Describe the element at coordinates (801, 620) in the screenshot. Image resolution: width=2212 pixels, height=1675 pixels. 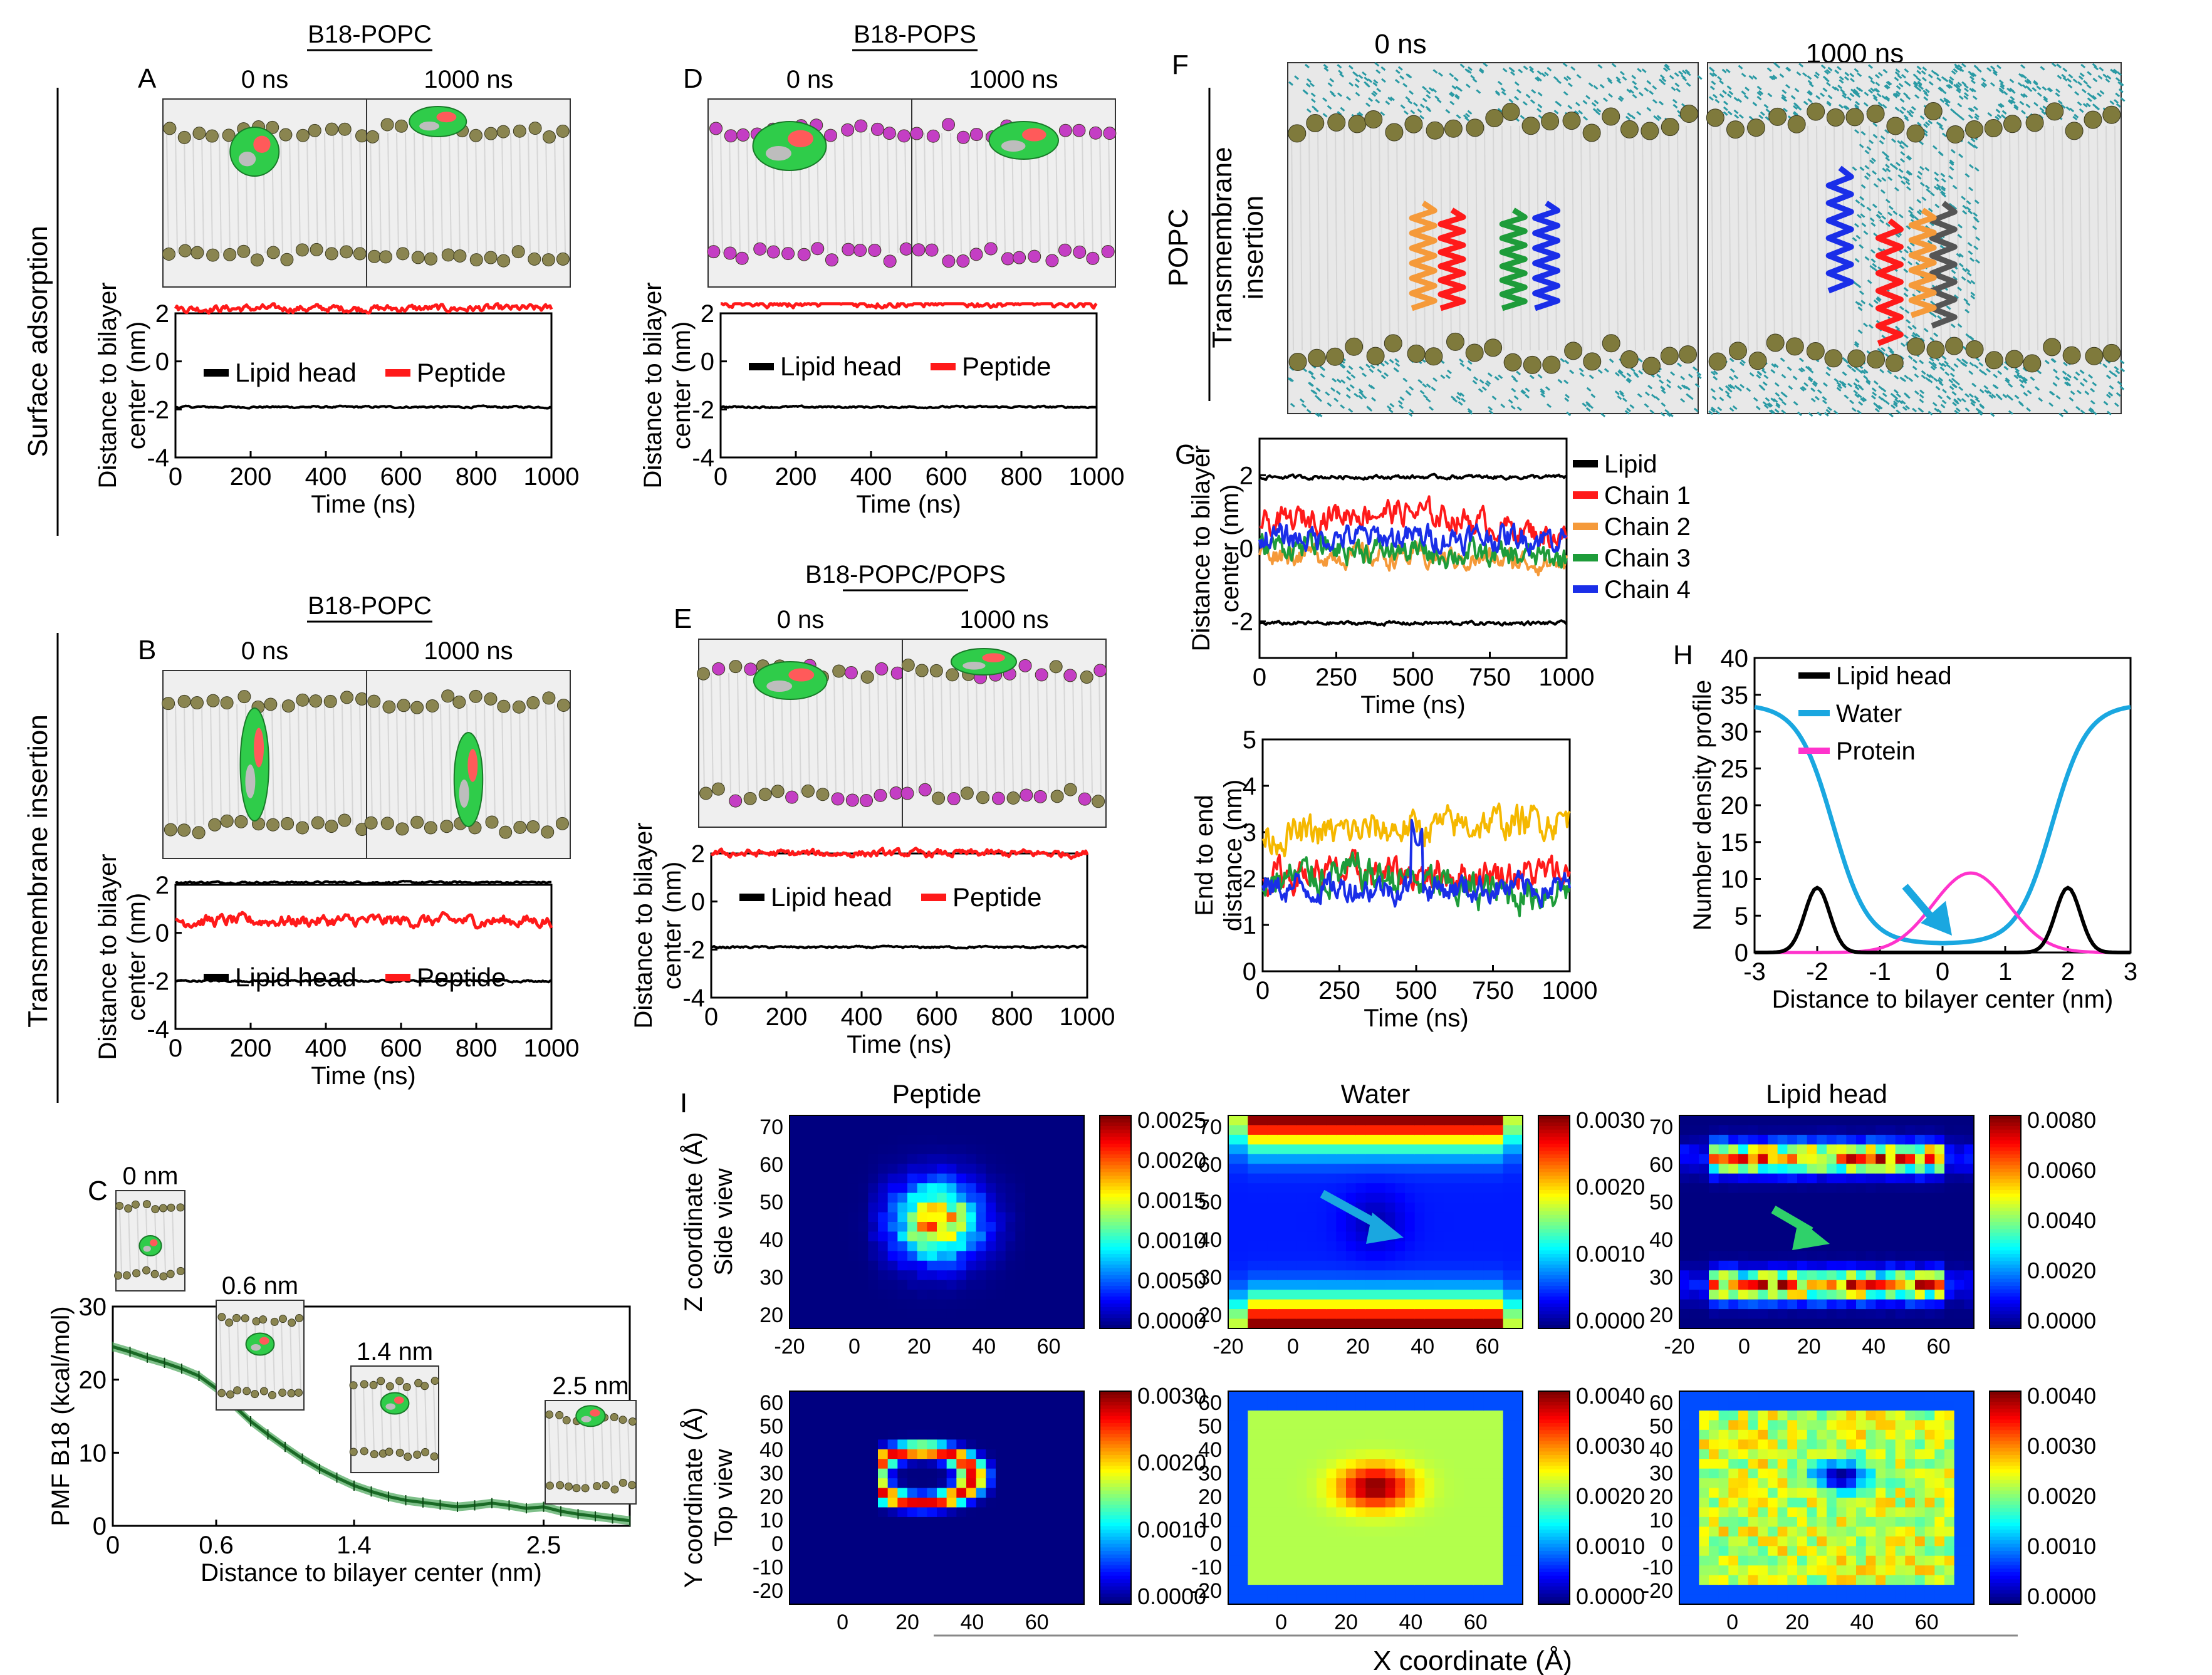
I see `time-label-start: 0 ns` at that location.